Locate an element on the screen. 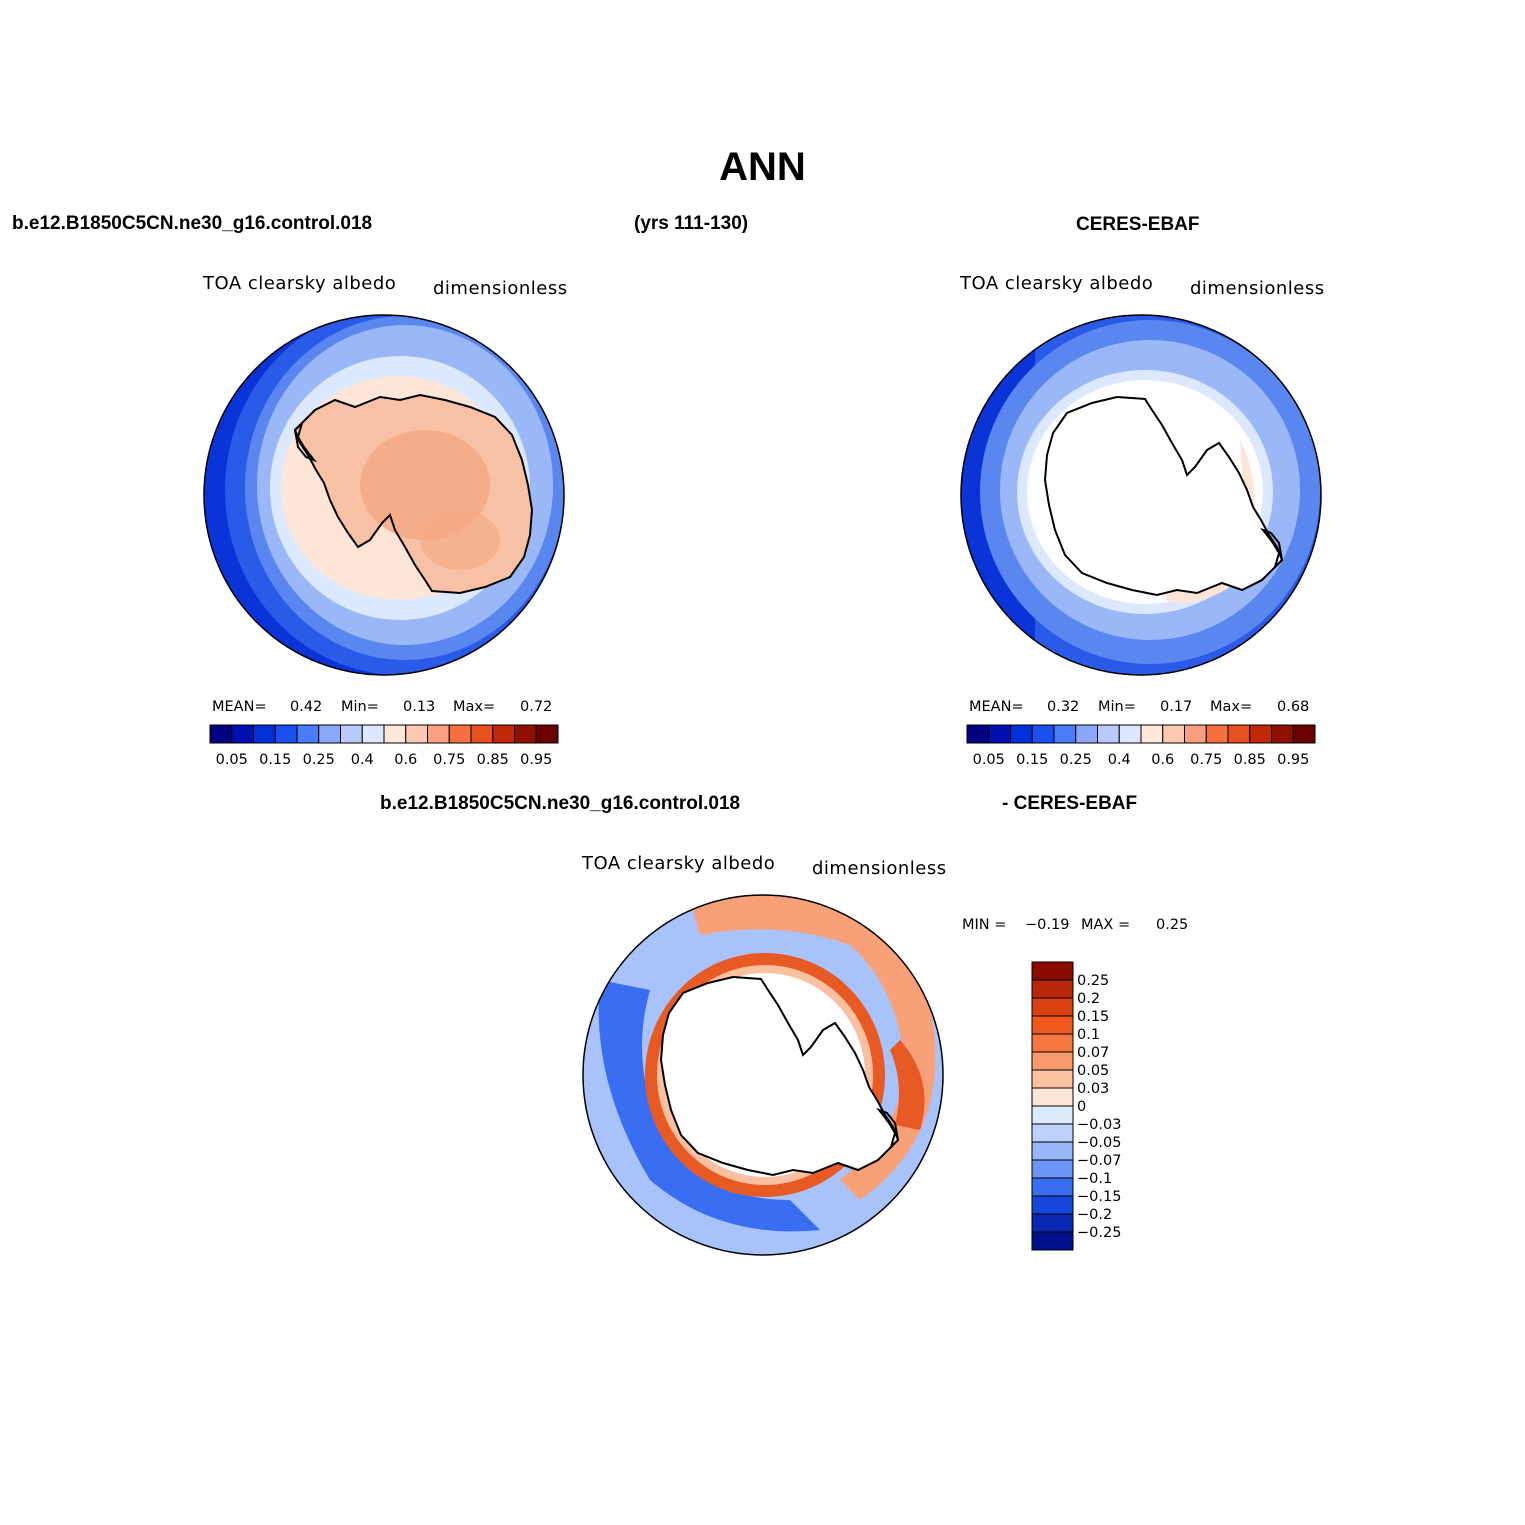 This screenshot has height=1525, width=1525. model-colorbar-tick-label: 0.15 is located at coordinates (275, 760).